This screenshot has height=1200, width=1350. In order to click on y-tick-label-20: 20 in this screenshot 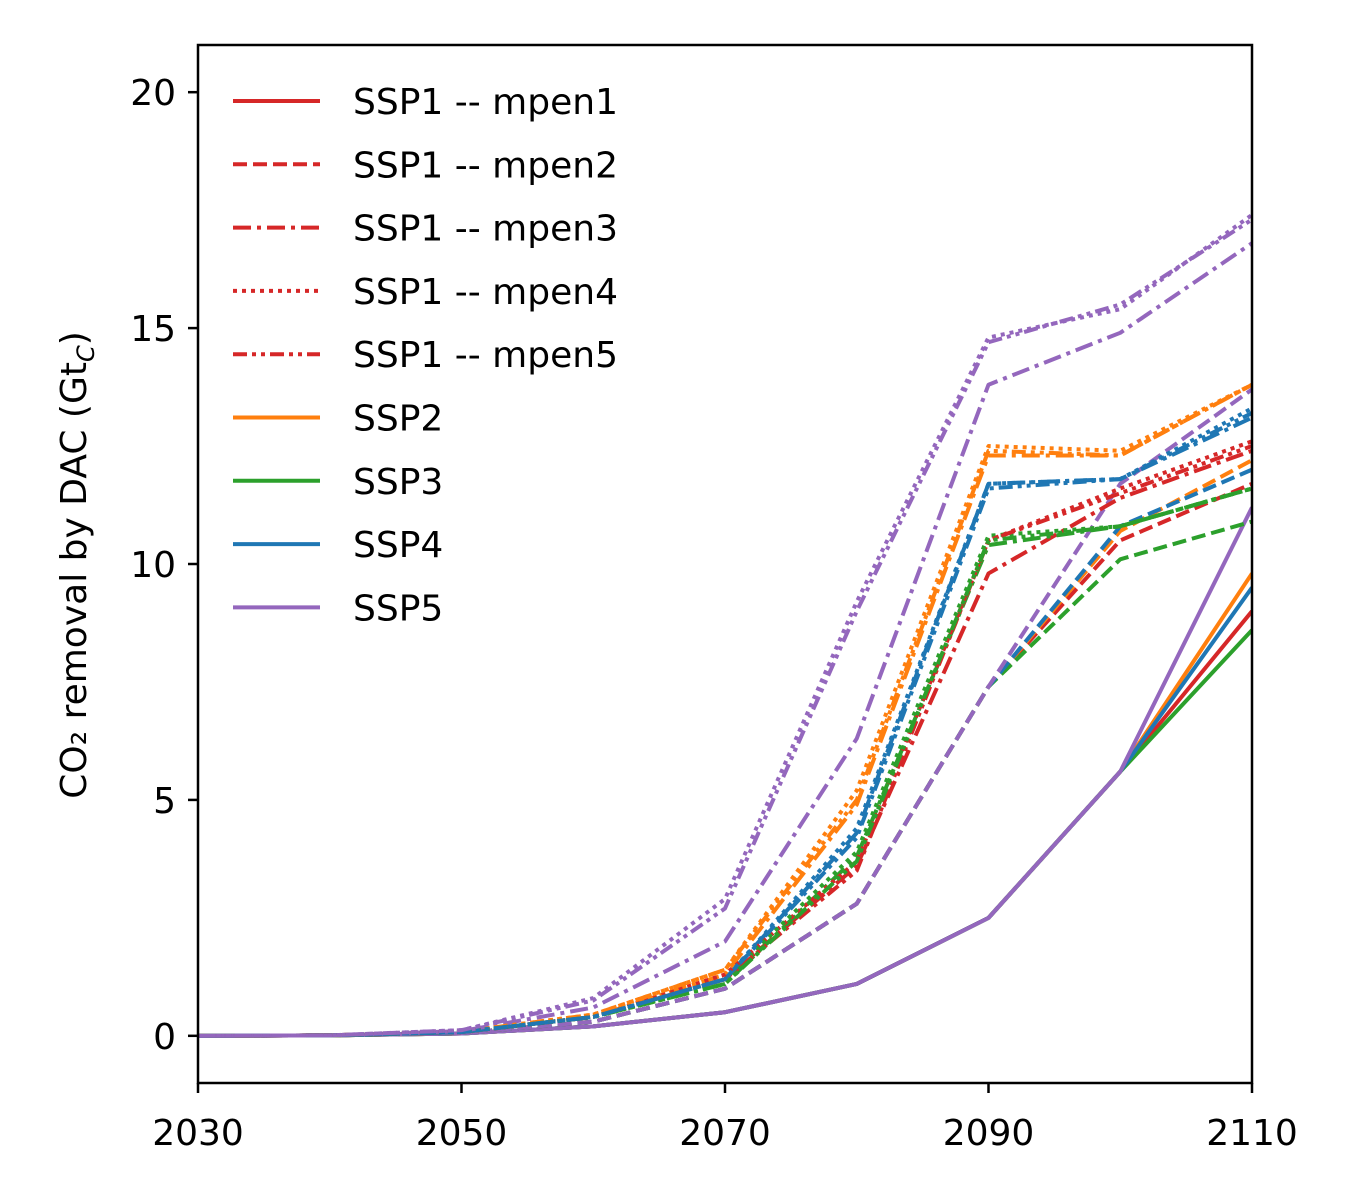, I will do `click(153, 93)`.